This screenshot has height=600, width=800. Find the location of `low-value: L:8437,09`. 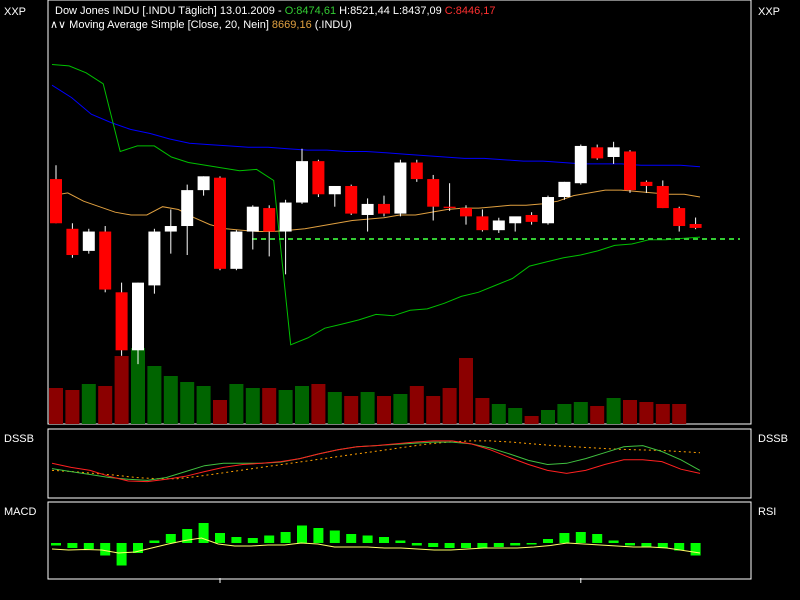

low-value: L:8437,09 is located at coordinates (417, 11).